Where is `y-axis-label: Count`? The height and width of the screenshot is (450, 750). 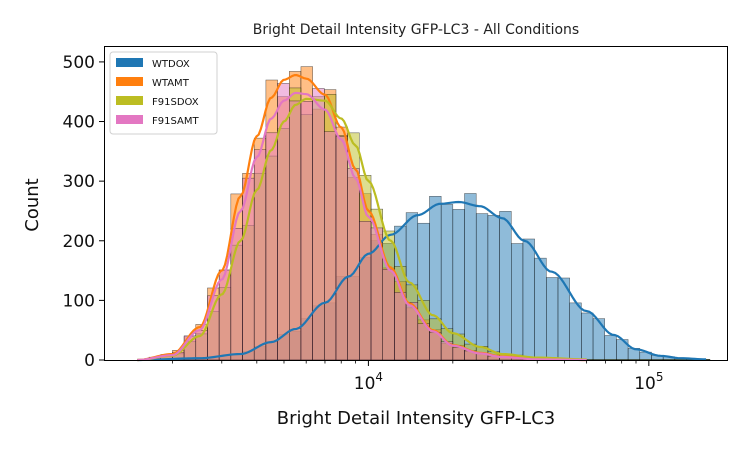
y-axis-label: Count is located at coordinates (32, 204).